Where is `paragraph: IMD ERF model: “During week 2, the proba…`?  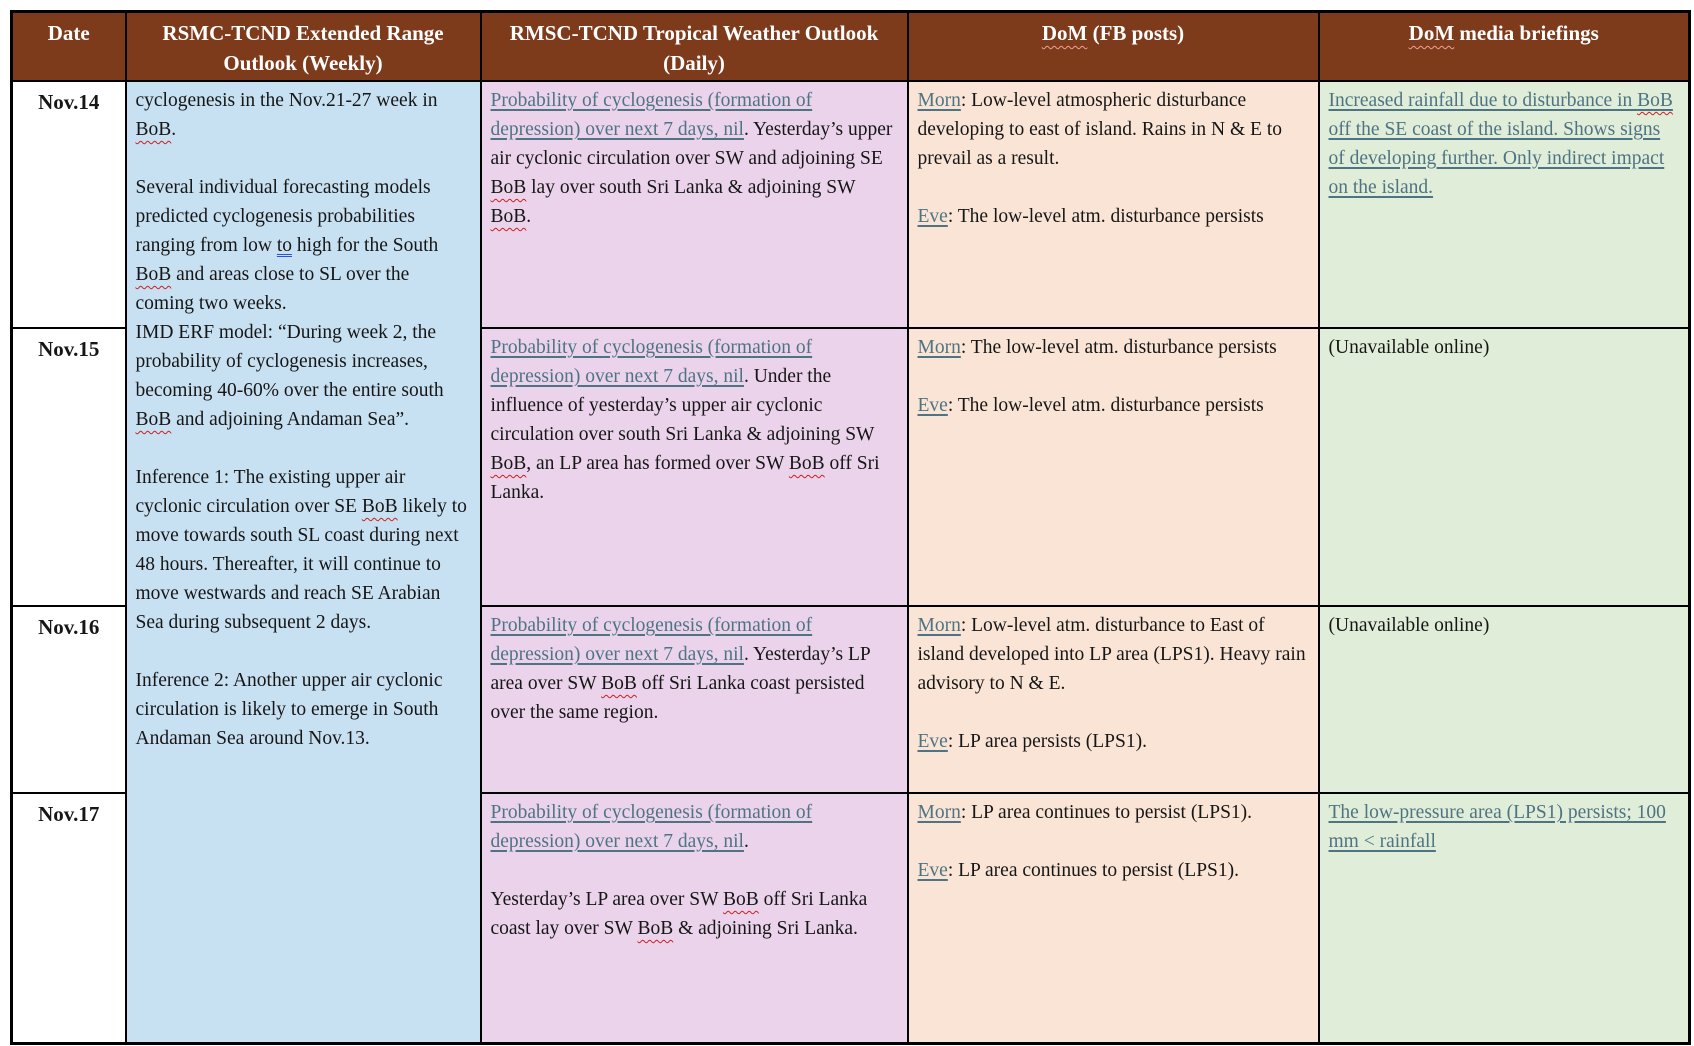 paragraph: IMD ERF model: “During week 2, the proba… is located at coordinates (303, 376).